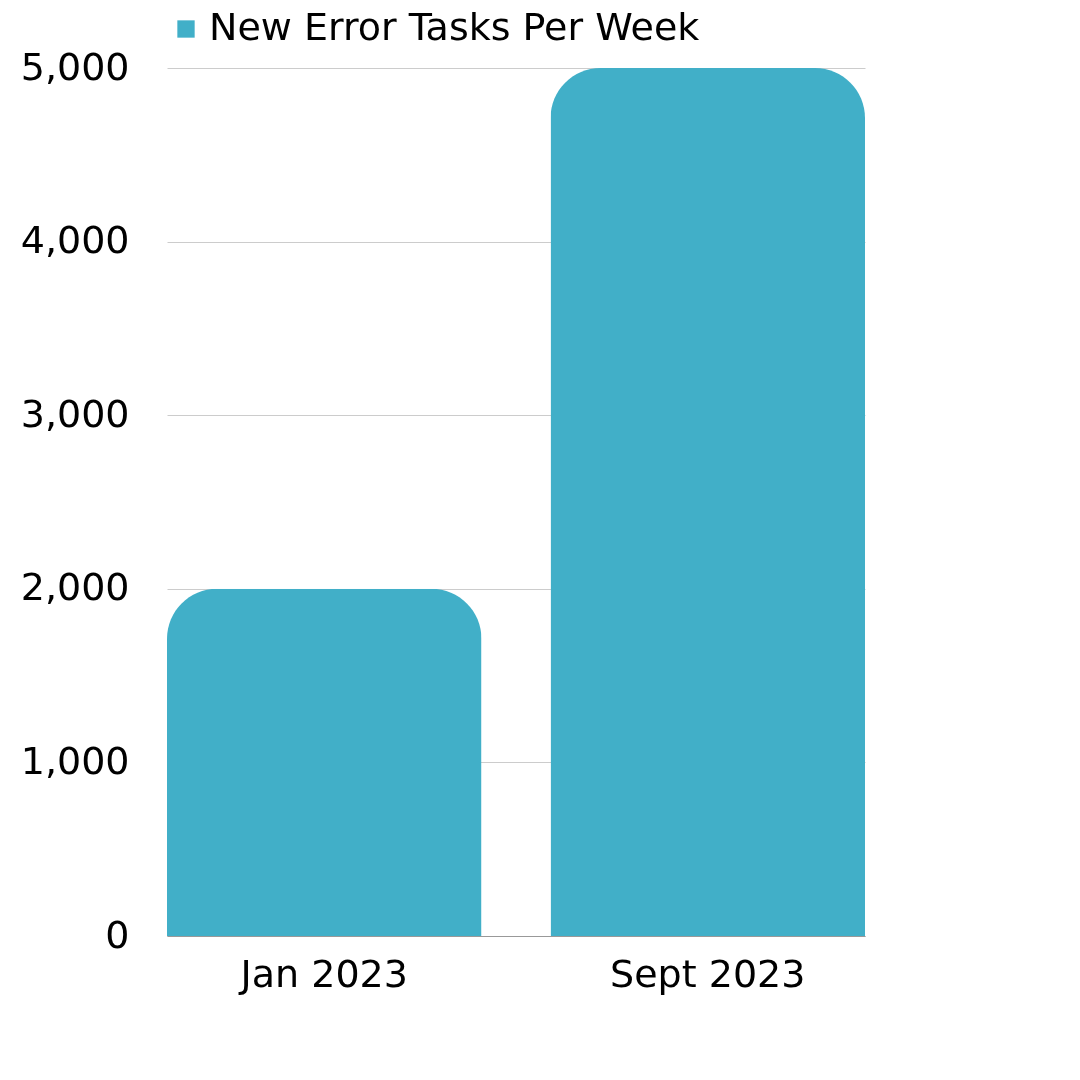  Describe the element at coordinates (117, 934) in the screenshot. I see `y-tick-label: 0` at that location.